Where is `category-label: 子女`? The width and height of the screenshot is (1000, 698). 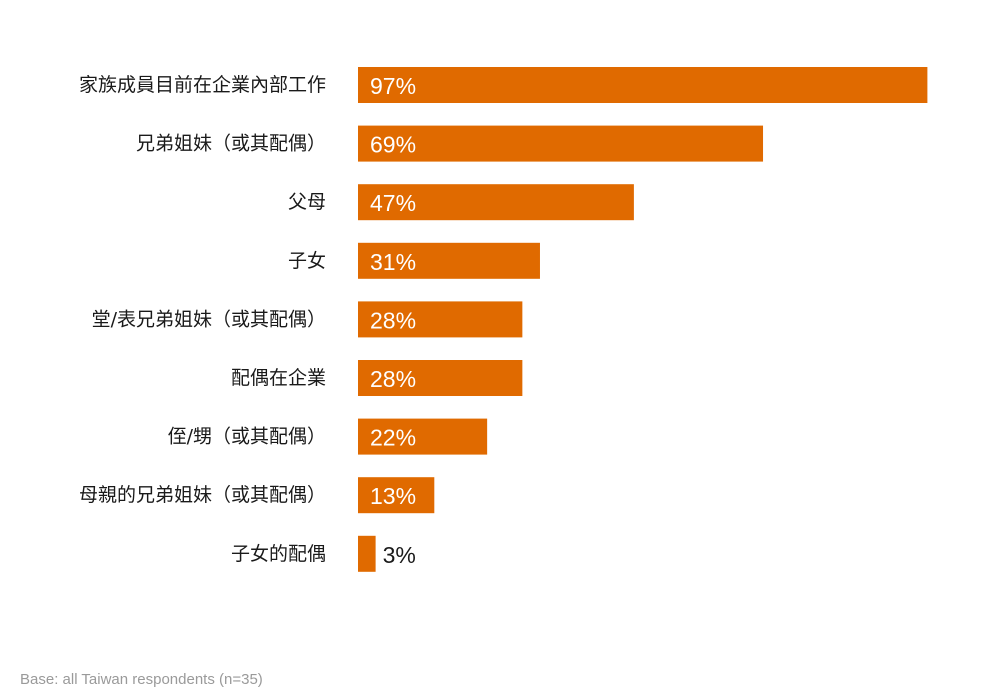 category-label: 子女 is located at coordinates (307, 261).